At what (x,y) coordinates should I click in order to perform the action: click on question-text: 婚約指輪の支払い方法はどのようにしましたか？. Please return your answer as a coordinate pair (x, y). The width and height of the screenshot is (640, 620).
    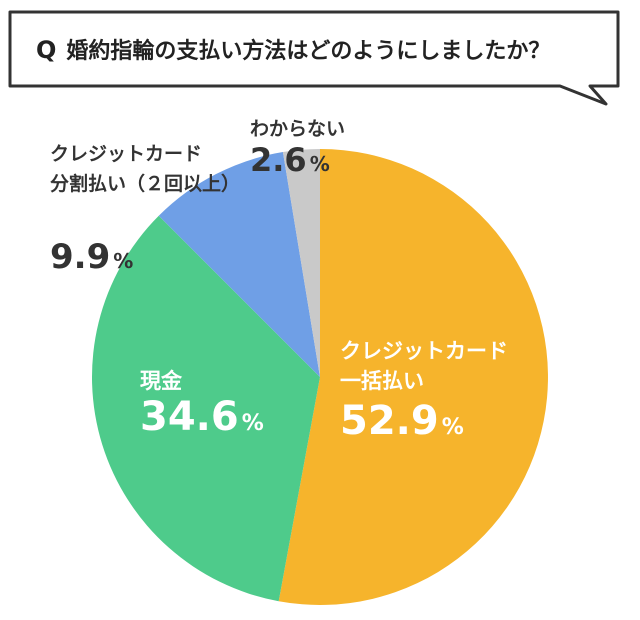
    Looking at the image, I should click on (308, 51).